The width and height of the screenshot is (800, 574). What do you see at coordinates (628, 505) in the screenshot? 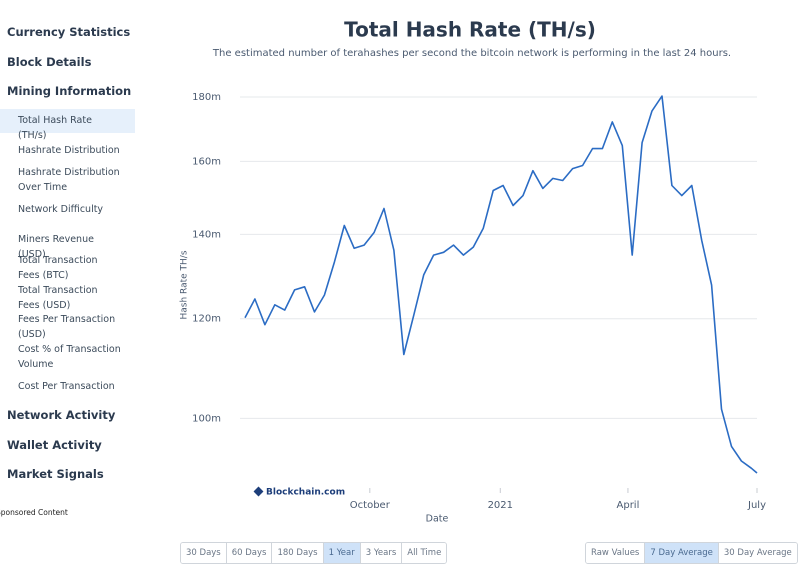
I see `x-tick-label: April` at bounding box center [628, 505].